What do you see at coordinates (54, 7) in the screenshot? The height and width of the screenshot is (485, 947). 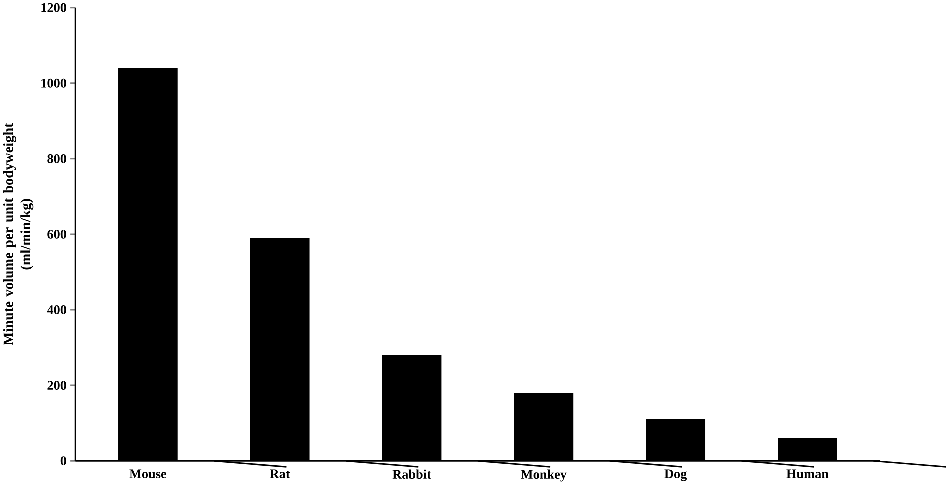 I see `y-tick-label: 1200` at bounding box center [54, 7].